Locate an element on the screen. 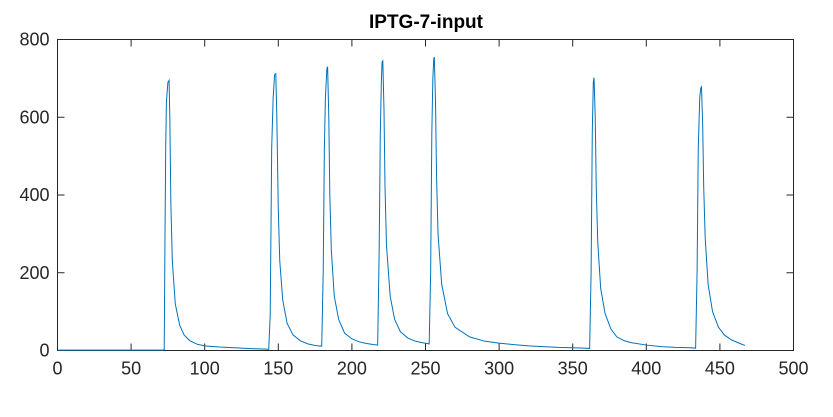 This screenshot has width=833, height=417. x-tick-label: 350 is located at coordinates (573, 369).